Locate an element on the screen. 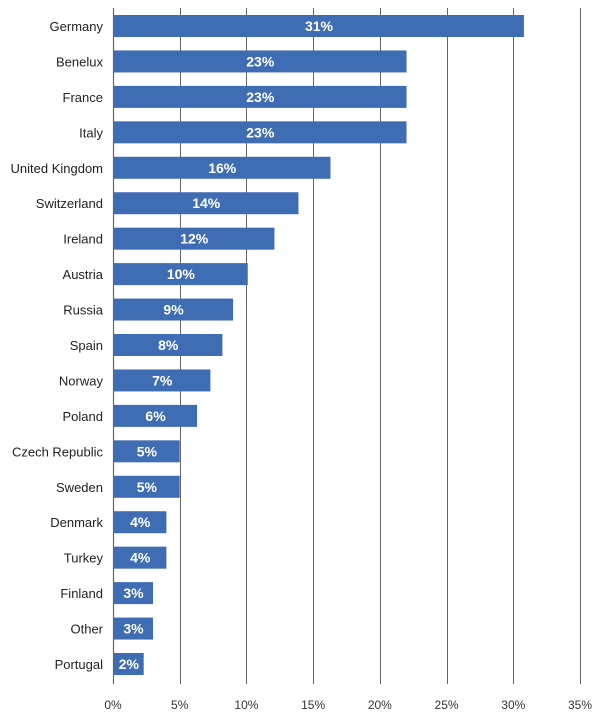 This screenshot has height=715, width=600. bar-italy is located at coordinates (260, 132).